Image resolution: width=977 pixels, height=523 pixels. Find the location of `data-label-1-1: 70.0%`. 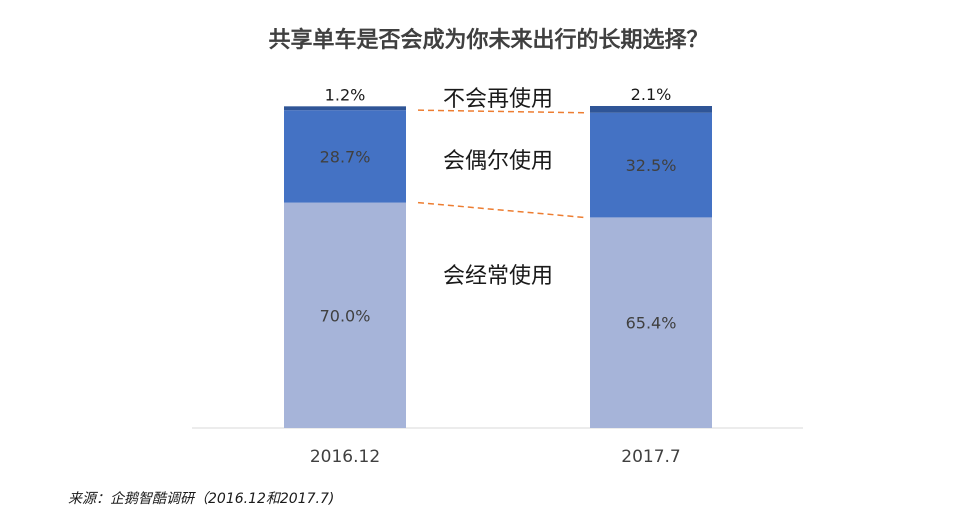

data-label-1-1: 70.0% is located at coordinates (345, 315).